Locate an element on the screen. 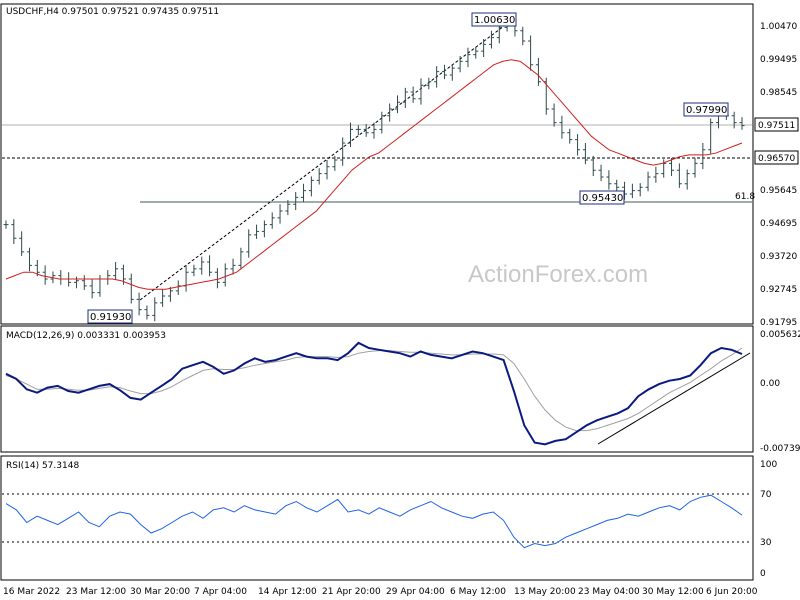 The image size is (800, 600). time-tick: 30 May 12:00 is located at coordinates (673, 592).